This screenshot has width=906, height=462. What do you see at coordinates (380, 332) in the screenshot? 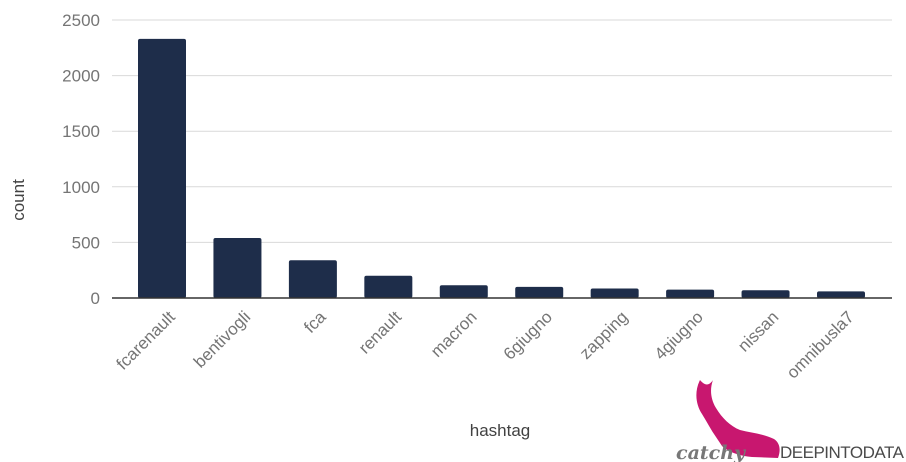
I see `x-tick-label: renault` at bounding box center [380, 332].